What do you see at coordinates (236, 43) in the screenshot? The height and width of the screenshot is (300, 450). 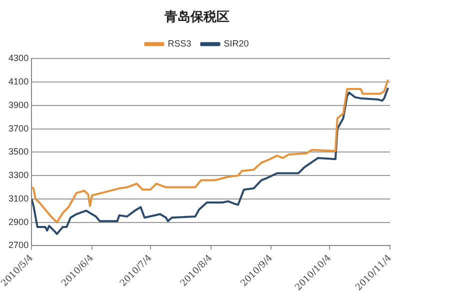 I see `legend-label: SIR20` at bounding box center [236, 43].